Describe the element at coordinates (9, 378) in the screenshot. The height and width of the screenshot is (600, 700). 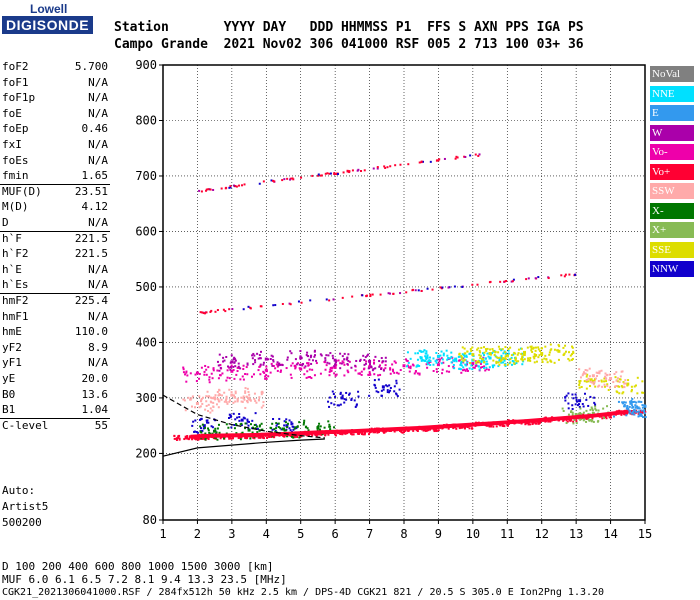
I see `param-name: yE` at that location.